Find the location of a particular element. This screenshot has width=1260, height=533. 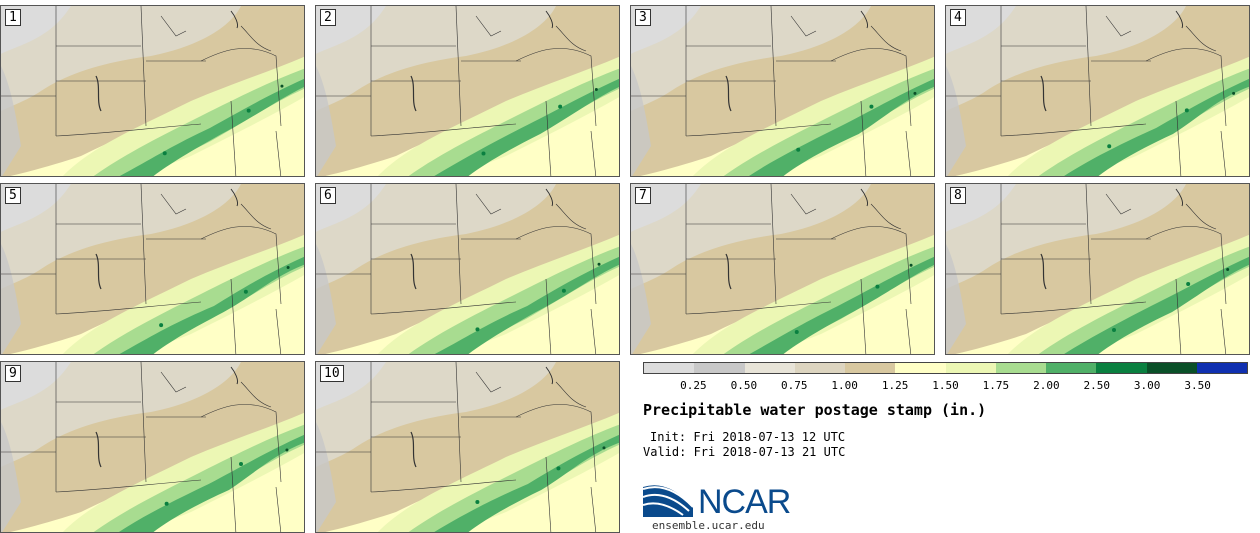

ensemble-member-panel: 7 is located at coordinates (782, 269).